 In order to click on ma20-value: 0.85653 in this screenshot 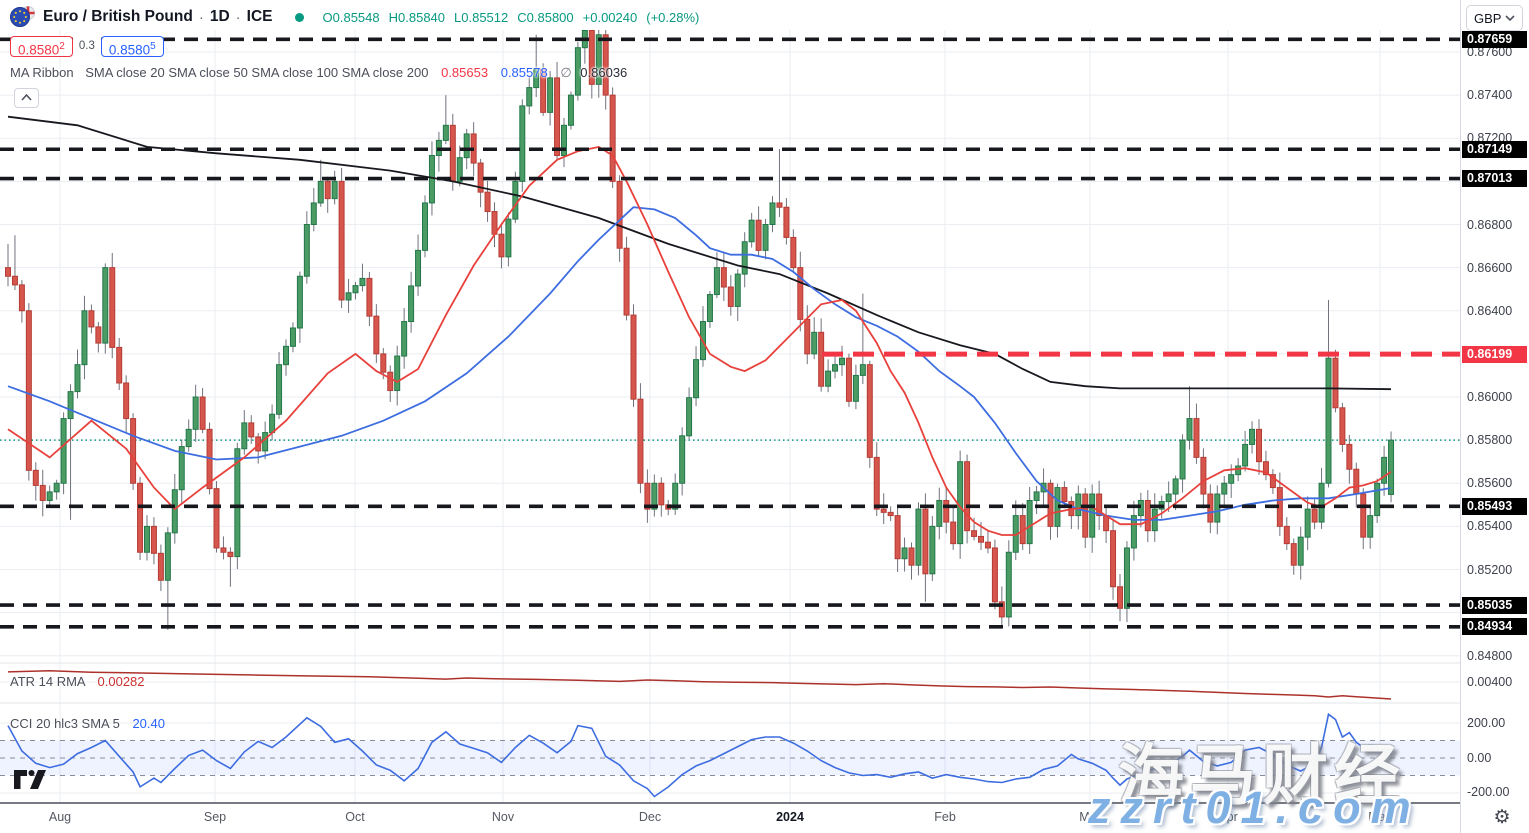, I will do `click(465, 72)`.